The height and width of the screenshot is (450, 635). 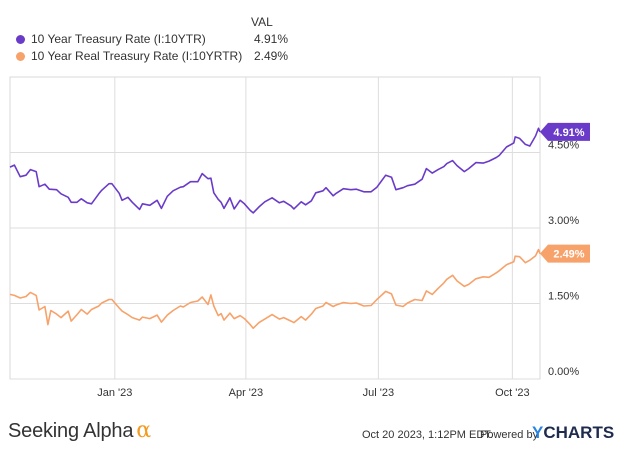 I want to click on x-tick-label: Apr '23, so click(x=246, y=393).